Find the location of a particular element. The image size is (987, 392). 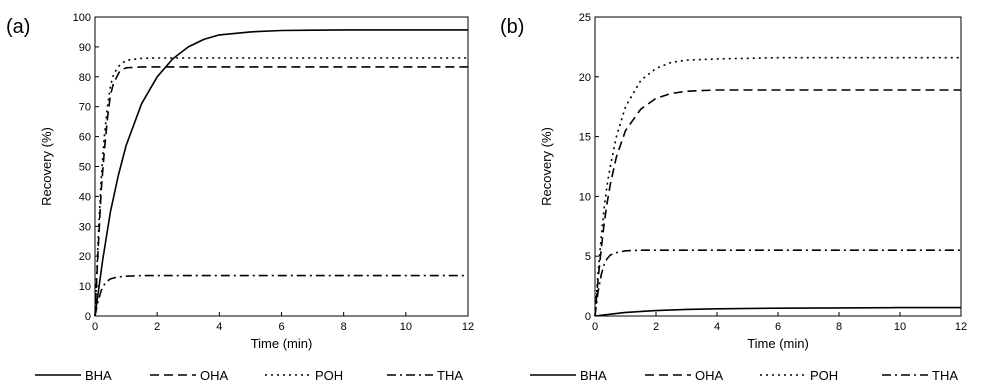

y-tick-label: 25 is located at coordinates (585, 18).